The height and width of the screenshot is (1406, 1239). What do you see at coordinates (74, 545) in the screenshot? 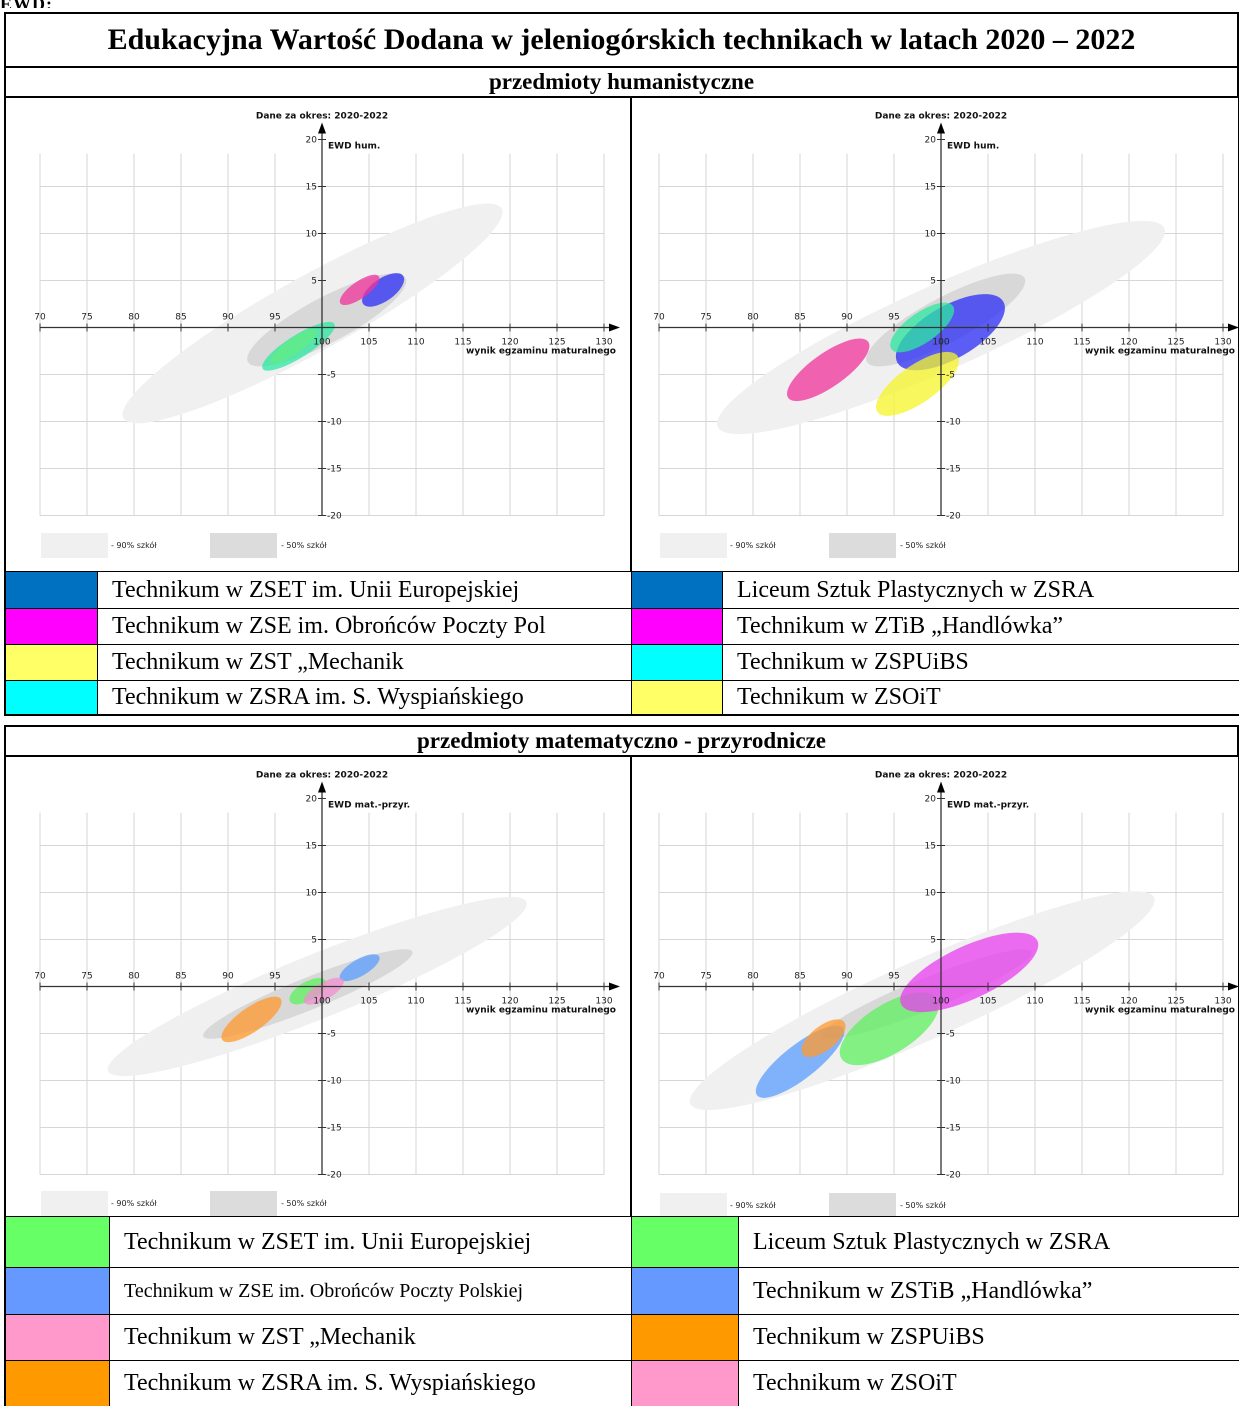
I see `legend-90-swatch` at bounding box center [74, 545].